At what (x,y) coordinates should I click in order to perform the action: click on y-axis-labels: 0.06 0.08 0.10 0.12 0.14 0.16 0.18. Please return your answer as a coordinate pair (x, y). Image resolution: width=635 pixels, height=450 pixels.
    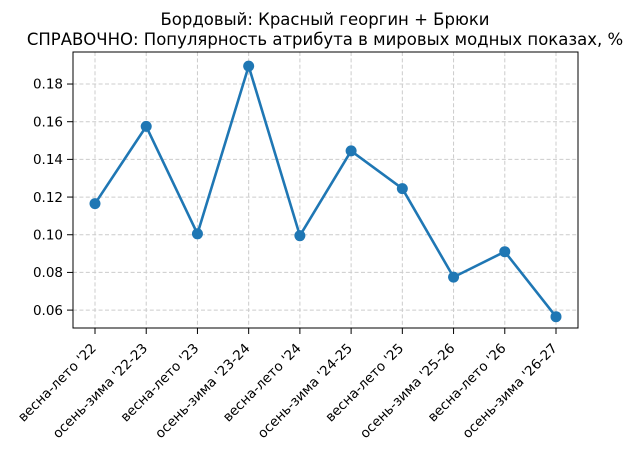
    Looking at the image, I should click on (48, 198).